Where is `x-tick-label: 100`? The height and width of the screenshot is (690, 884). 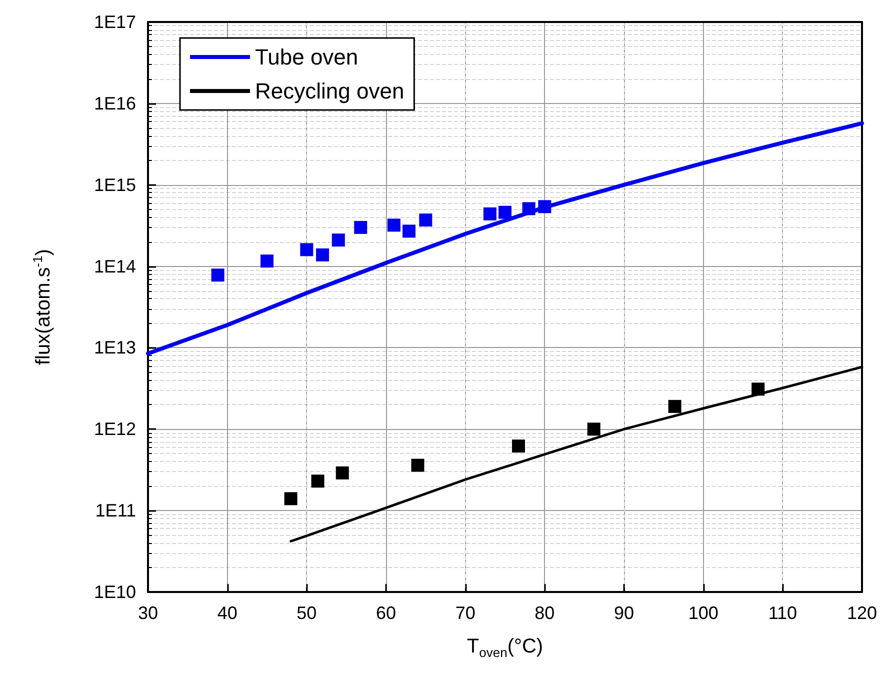 x-tick-label: 100 is located at coordinates (703, 613).